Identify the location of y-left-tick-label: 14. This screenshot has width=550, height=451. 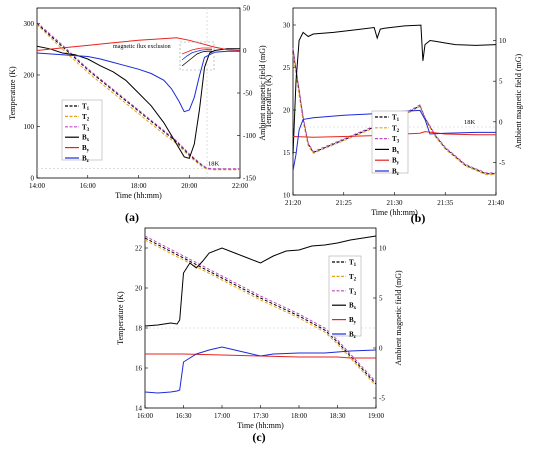
(139, 409).